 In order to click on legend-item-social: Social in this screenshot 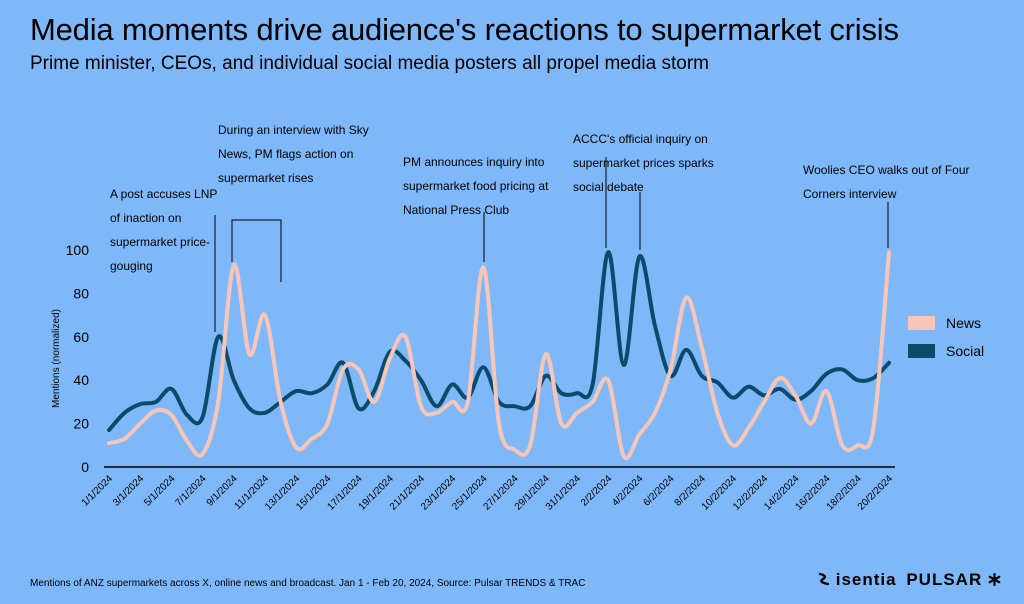, I will do `click(946, 351)`.